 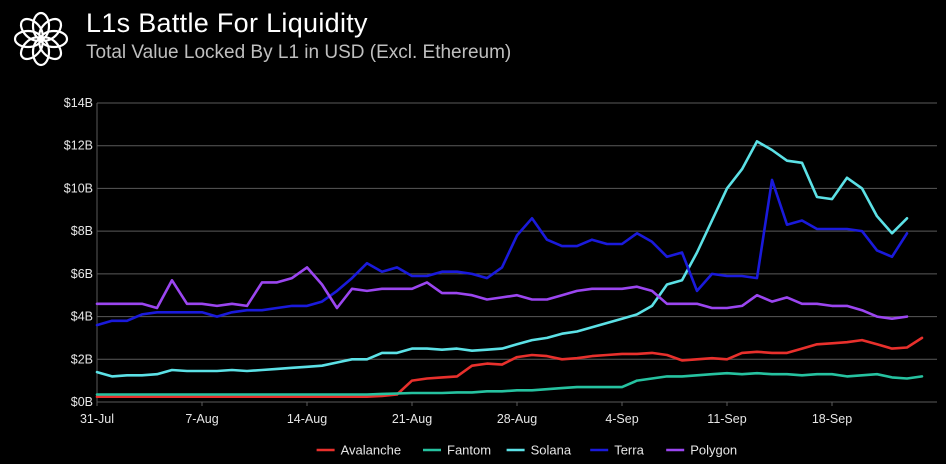 What do you see at coordinates (78, 146) in the screenshot?
I see `y-tick-label: $12B` at bounding box center [78, 146].